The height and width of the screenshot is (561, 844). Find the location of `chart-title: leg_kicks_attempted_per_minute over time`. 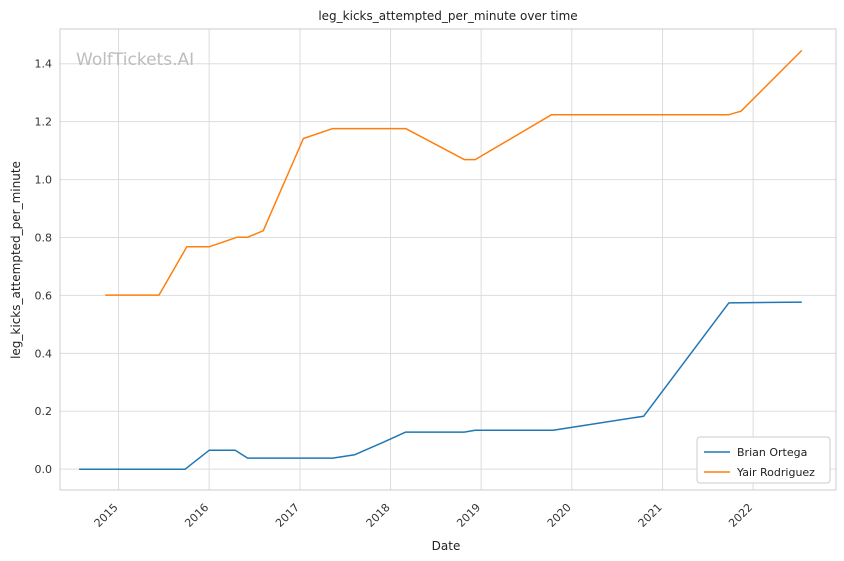

chart-title: leg_kicks_attempted_per_minute over time is located at coordinates (447, 16).